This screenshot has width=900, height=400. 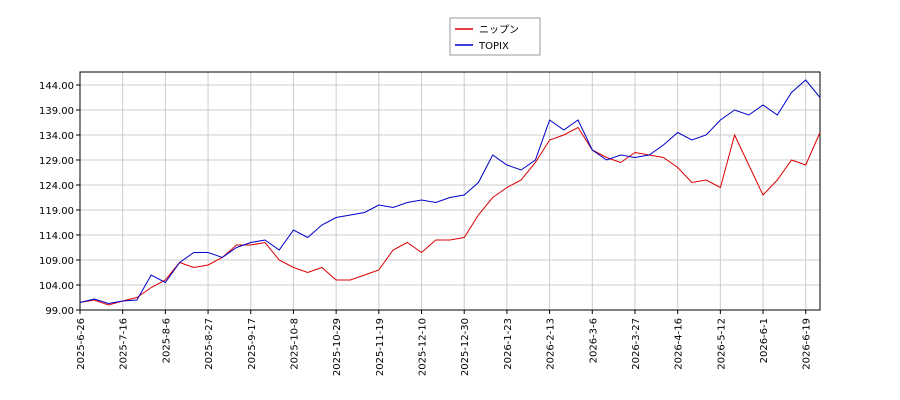 What do you see at coordinates (679, 344) in the screenshot?
I see `x-tick-label: 2026-4-16` at bounding box center [679, 344].